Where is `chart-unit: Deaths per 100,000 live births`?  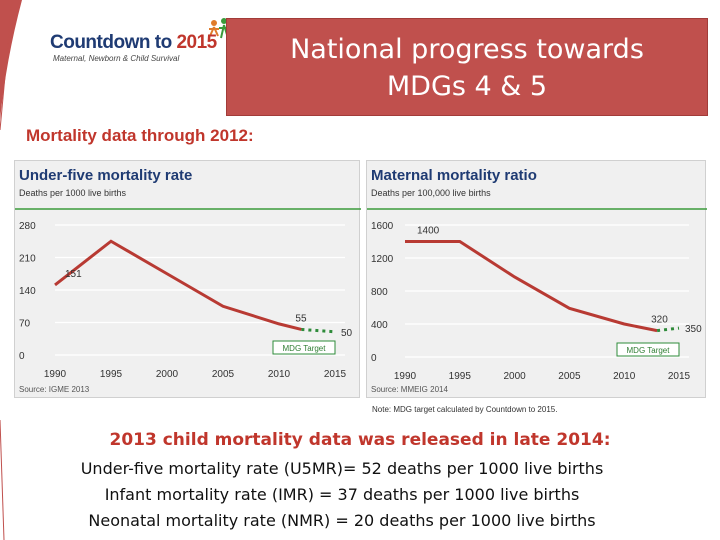
chart-unit: Deaths per 100,000 live births is located at coordinates (431, 193).